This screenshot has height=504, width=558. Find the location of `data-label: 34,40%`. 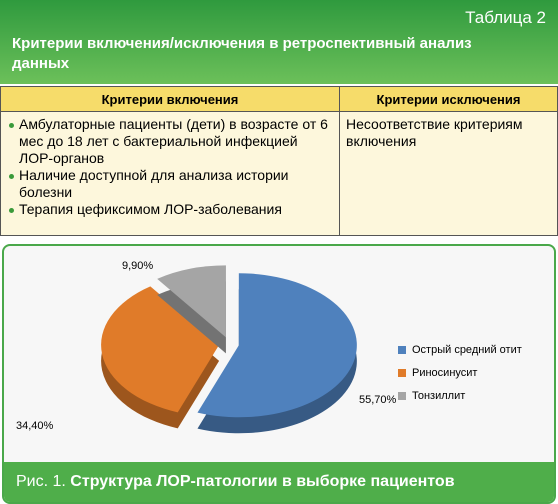

data-label: 34,40% is located at coordinates (35, 426).